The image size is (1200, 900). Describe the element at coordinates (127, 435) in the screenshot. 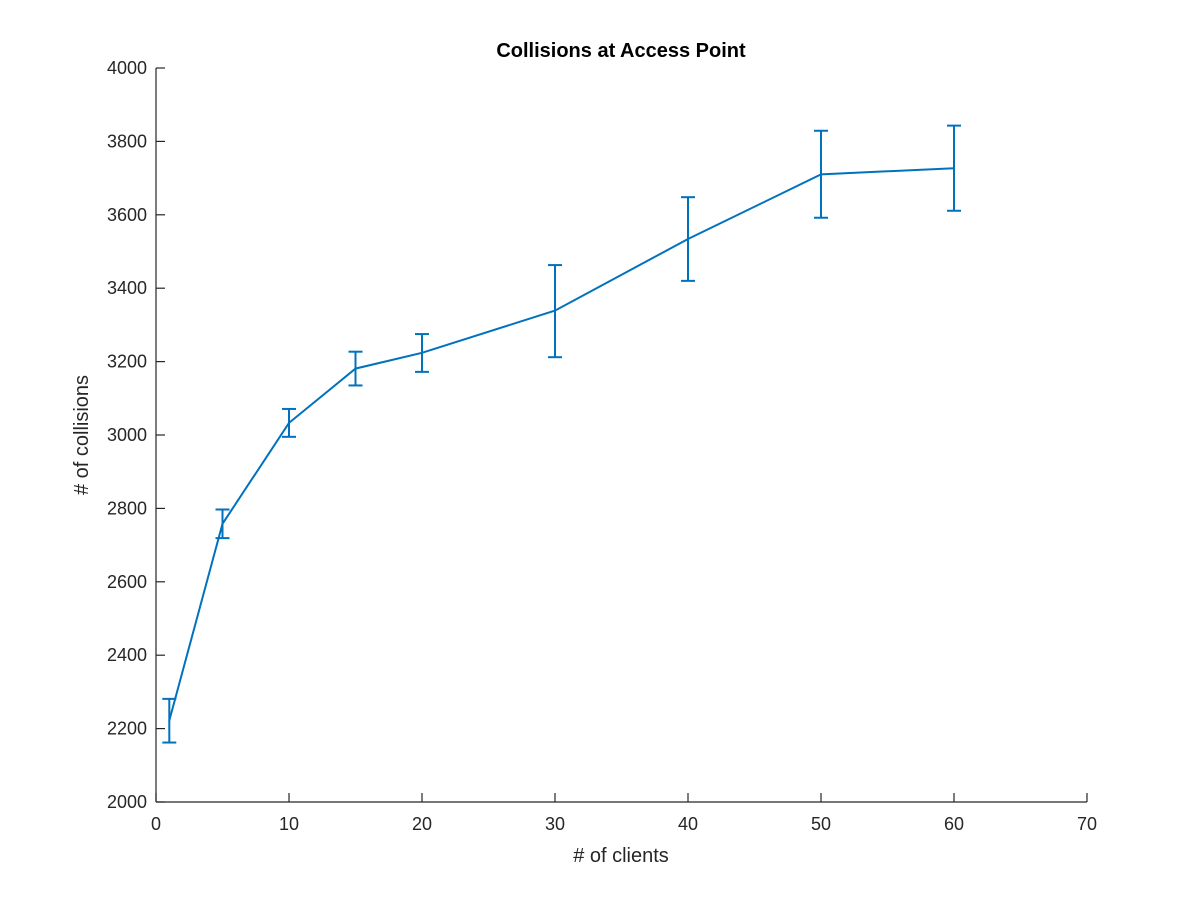

I see `y-tick-label: 3000` at that location.